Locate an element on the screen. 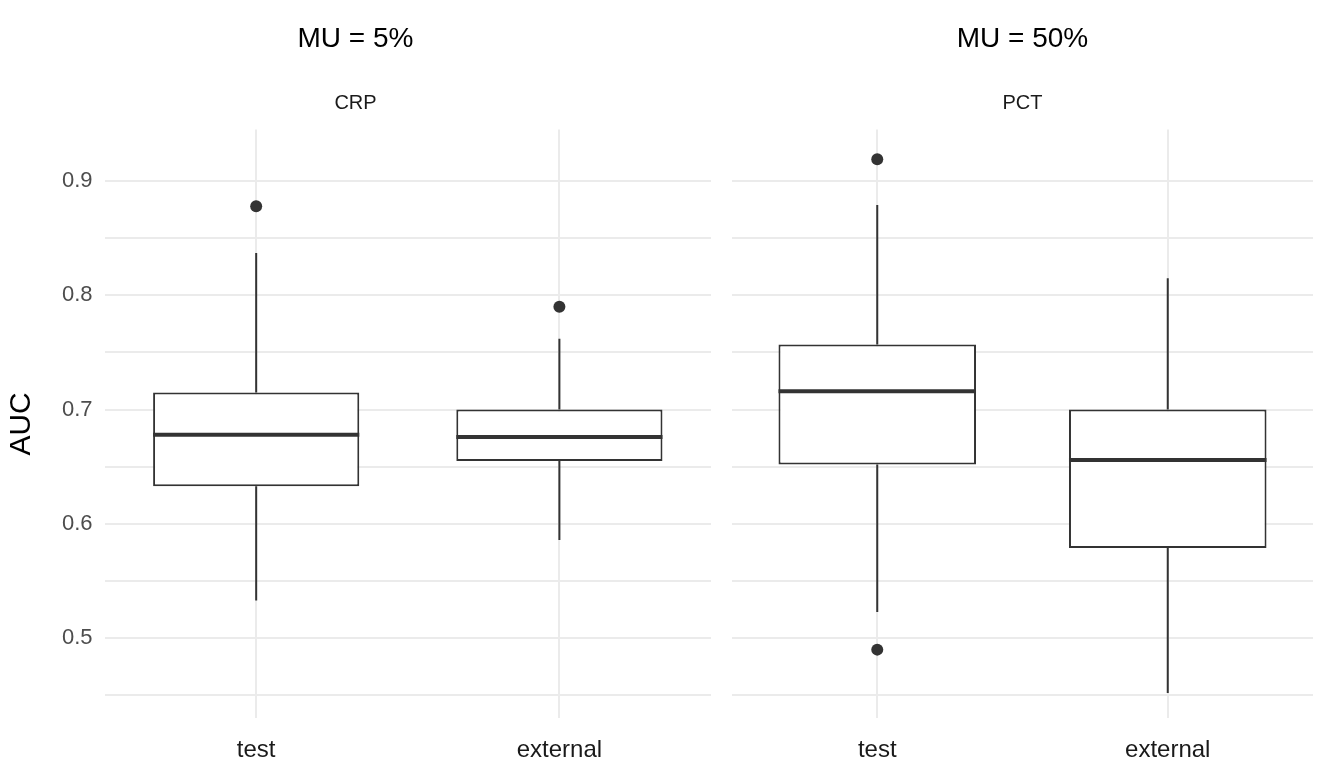 This screenshot has width=1317, height=783. y-tick-label: 0.9 is located at coordinates (77, 180).